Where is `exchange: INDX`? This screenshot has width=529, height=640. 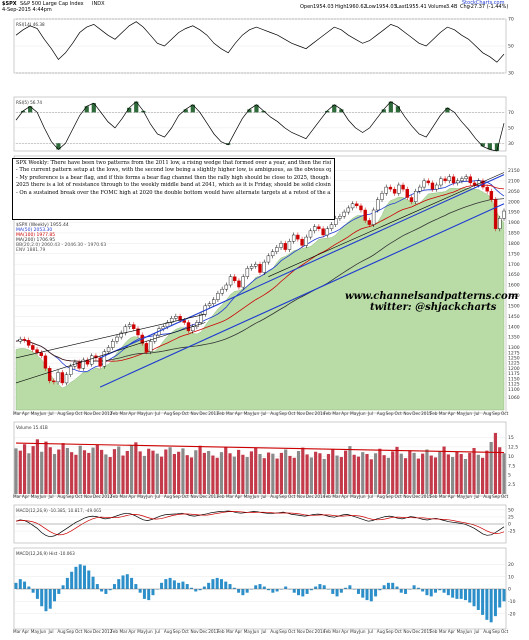 exchange: INDX is located at coordinates (98, 4).